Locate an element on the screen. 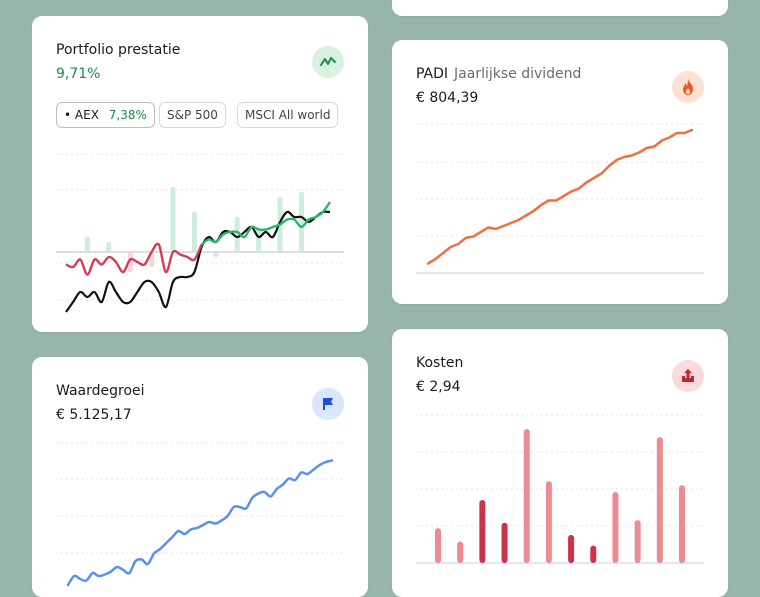 The image size is (760, 597). dividend-title-main: PADI is located at coordinates (432, 74).